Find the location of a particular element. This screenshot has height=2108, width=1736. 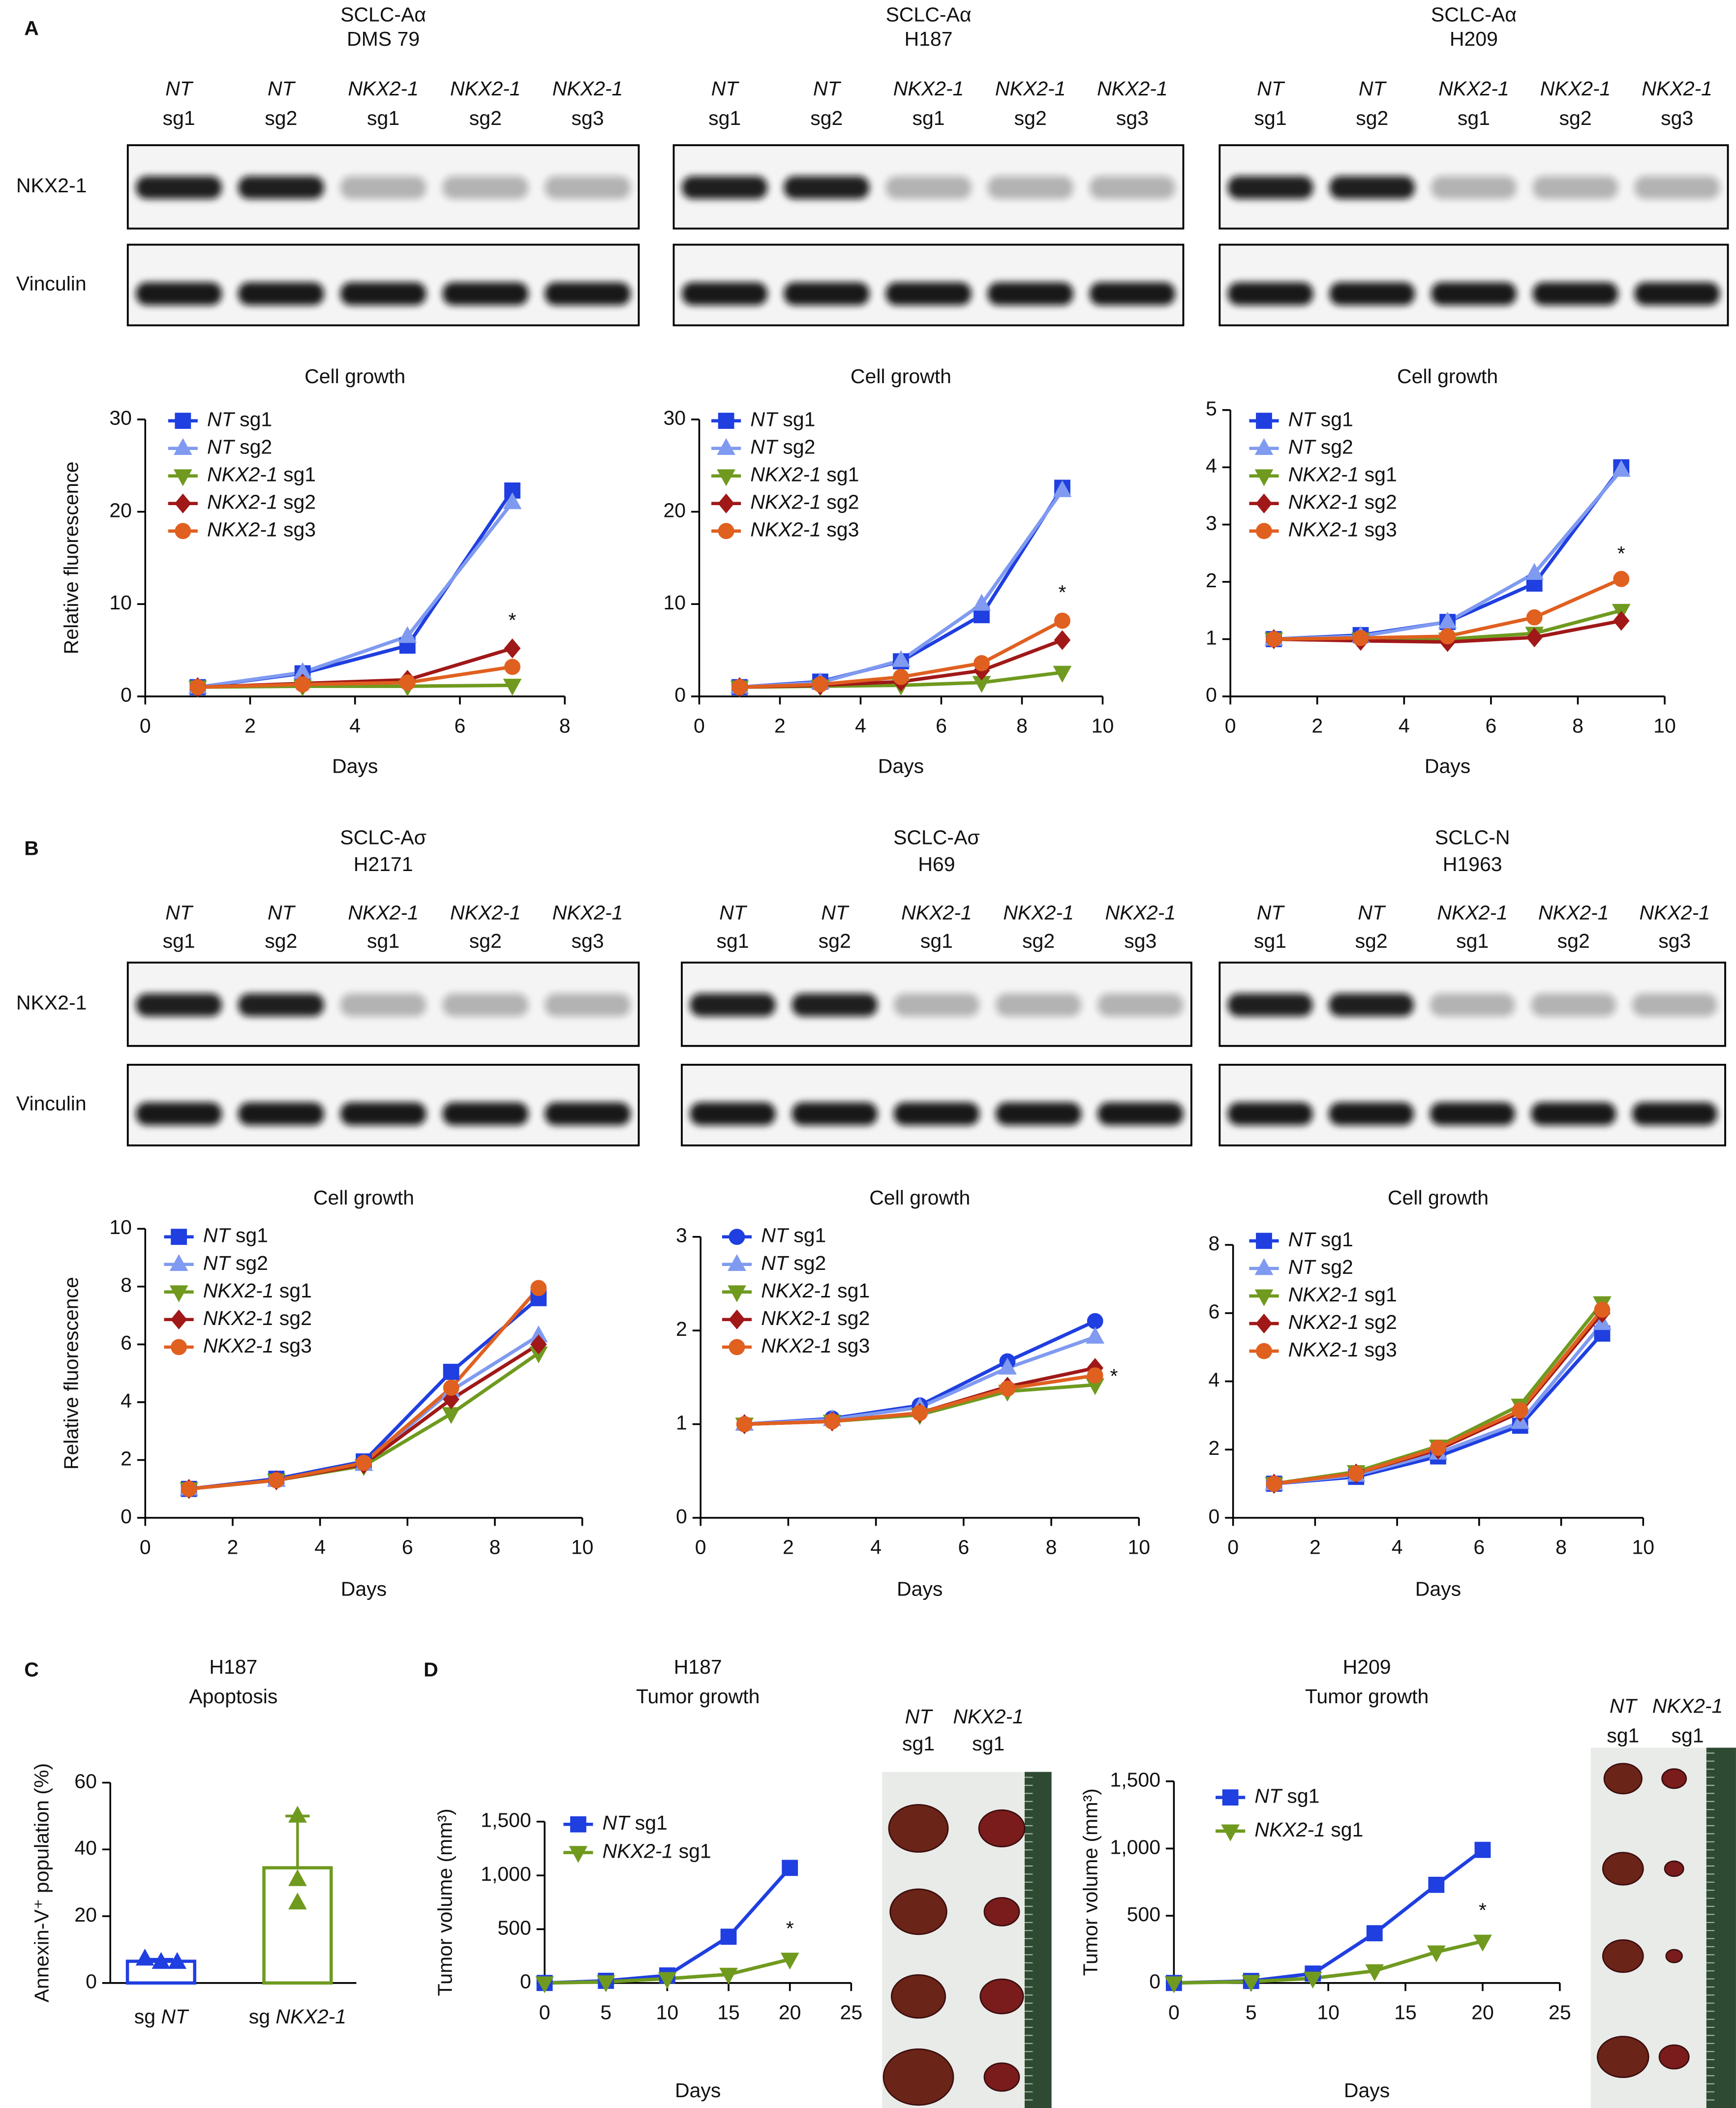

y-tick-label: 1 is located at coordinates (1211, 637).